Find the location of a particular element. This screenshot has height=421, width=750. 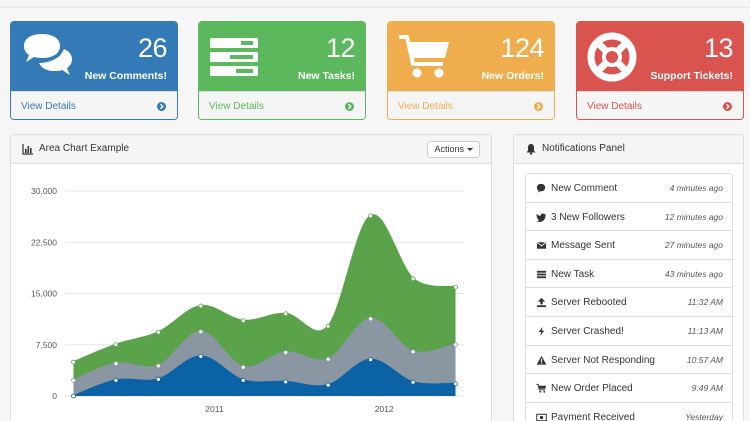

card-header: 124 New Orders! is located at coordinates (471, 56).